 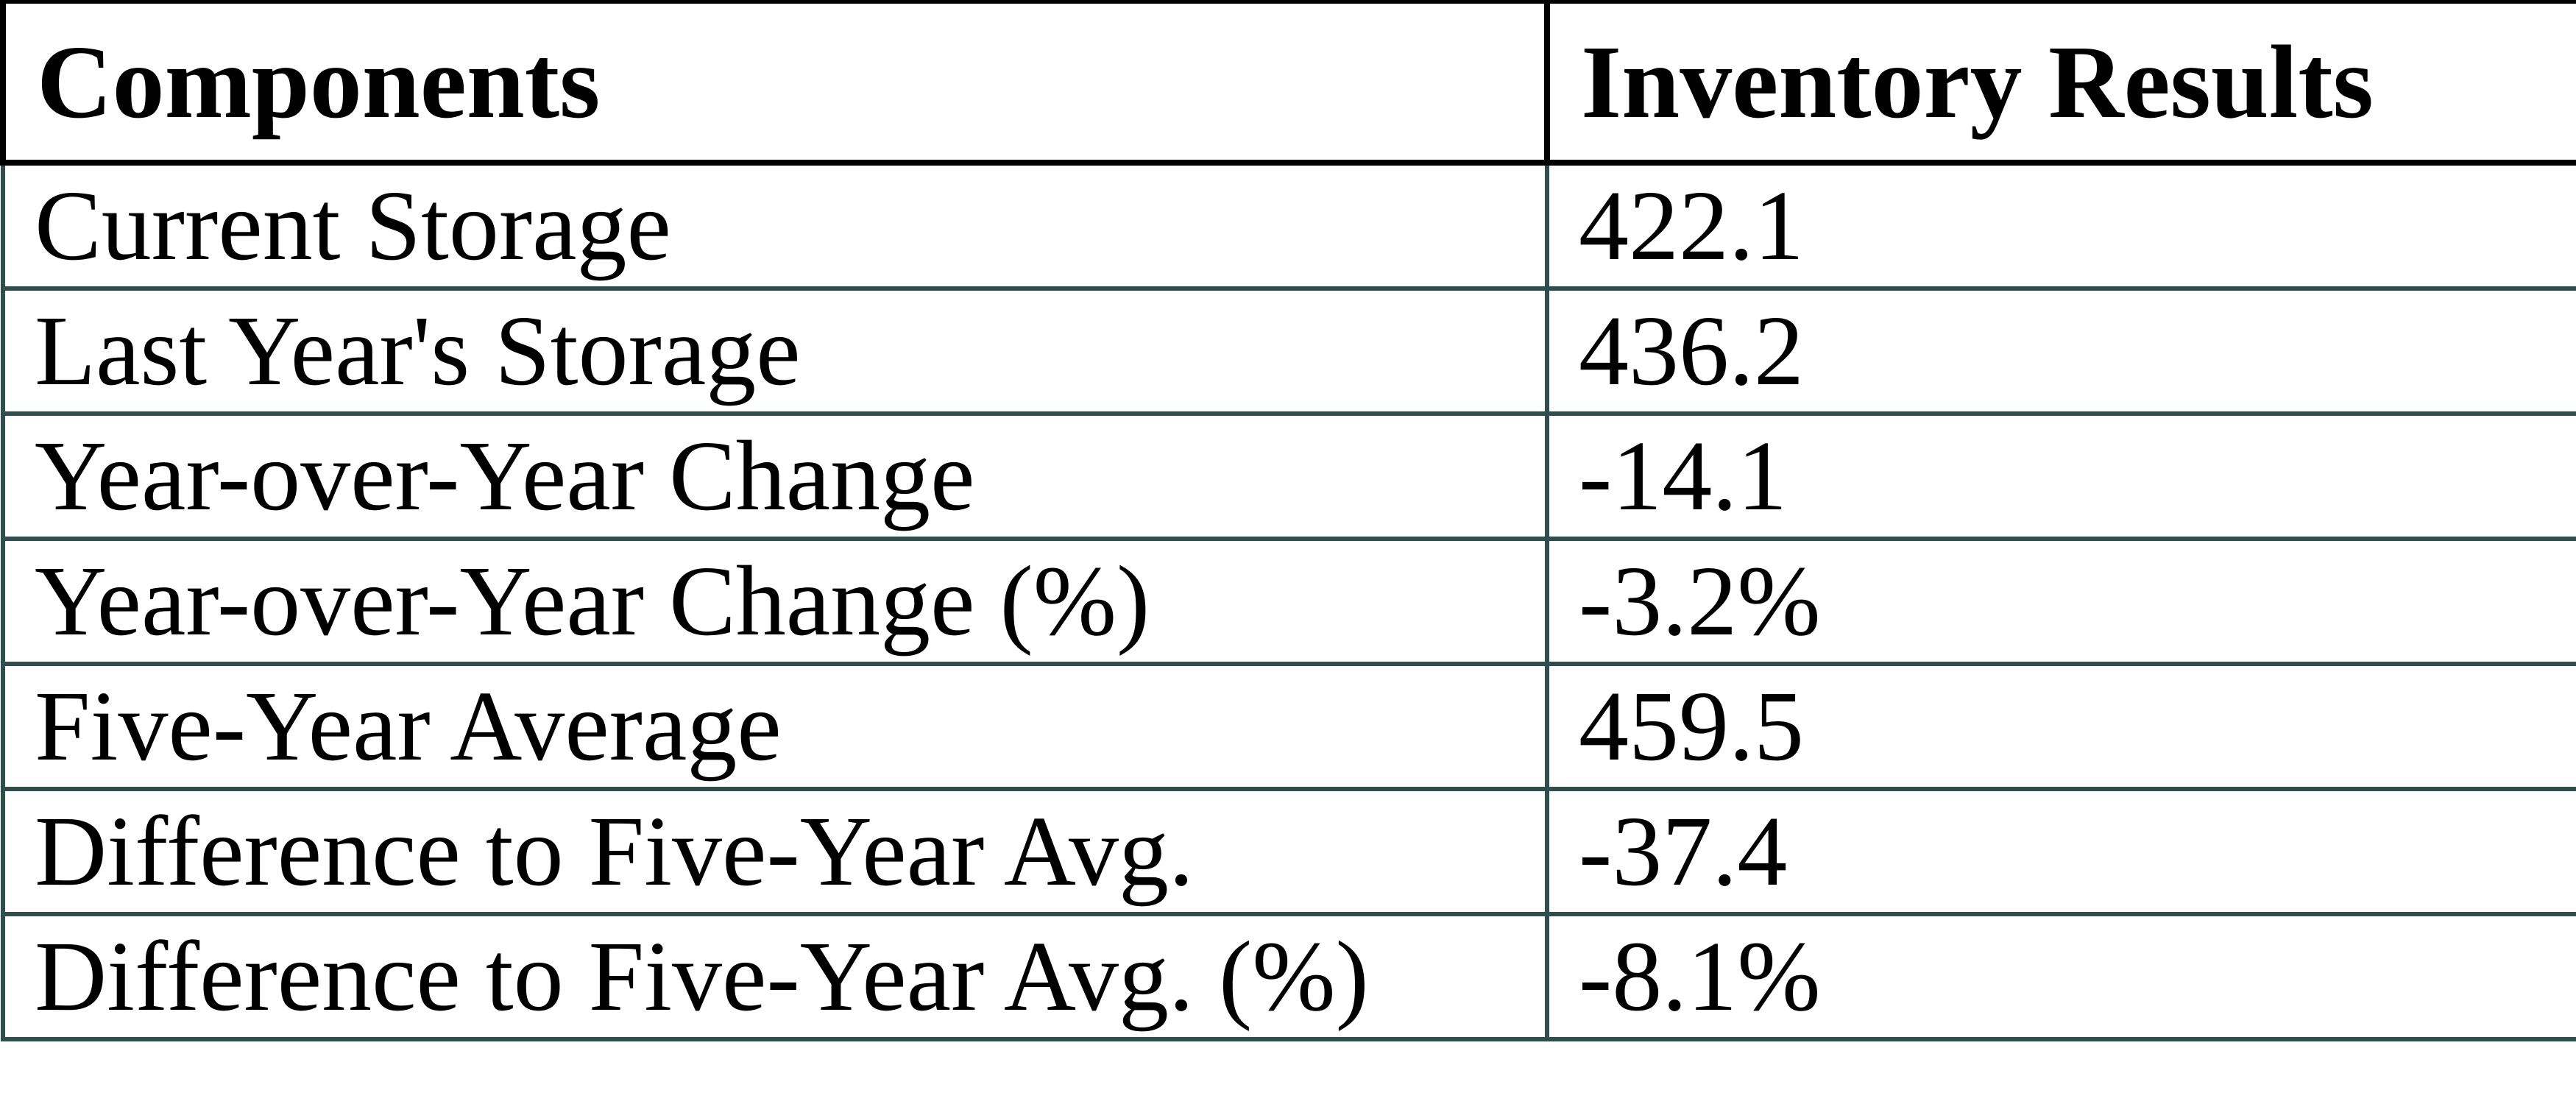 I want to click on value-cell: 422.1, so click(x=2060, y=225).